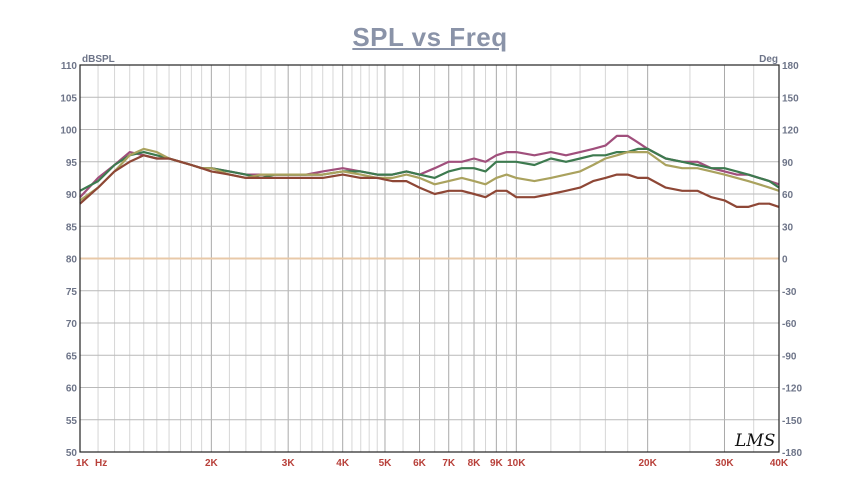 The height and width of the screenshot is (483, 860). I want to click on x-unit-label: Hz, so click(101, 463).